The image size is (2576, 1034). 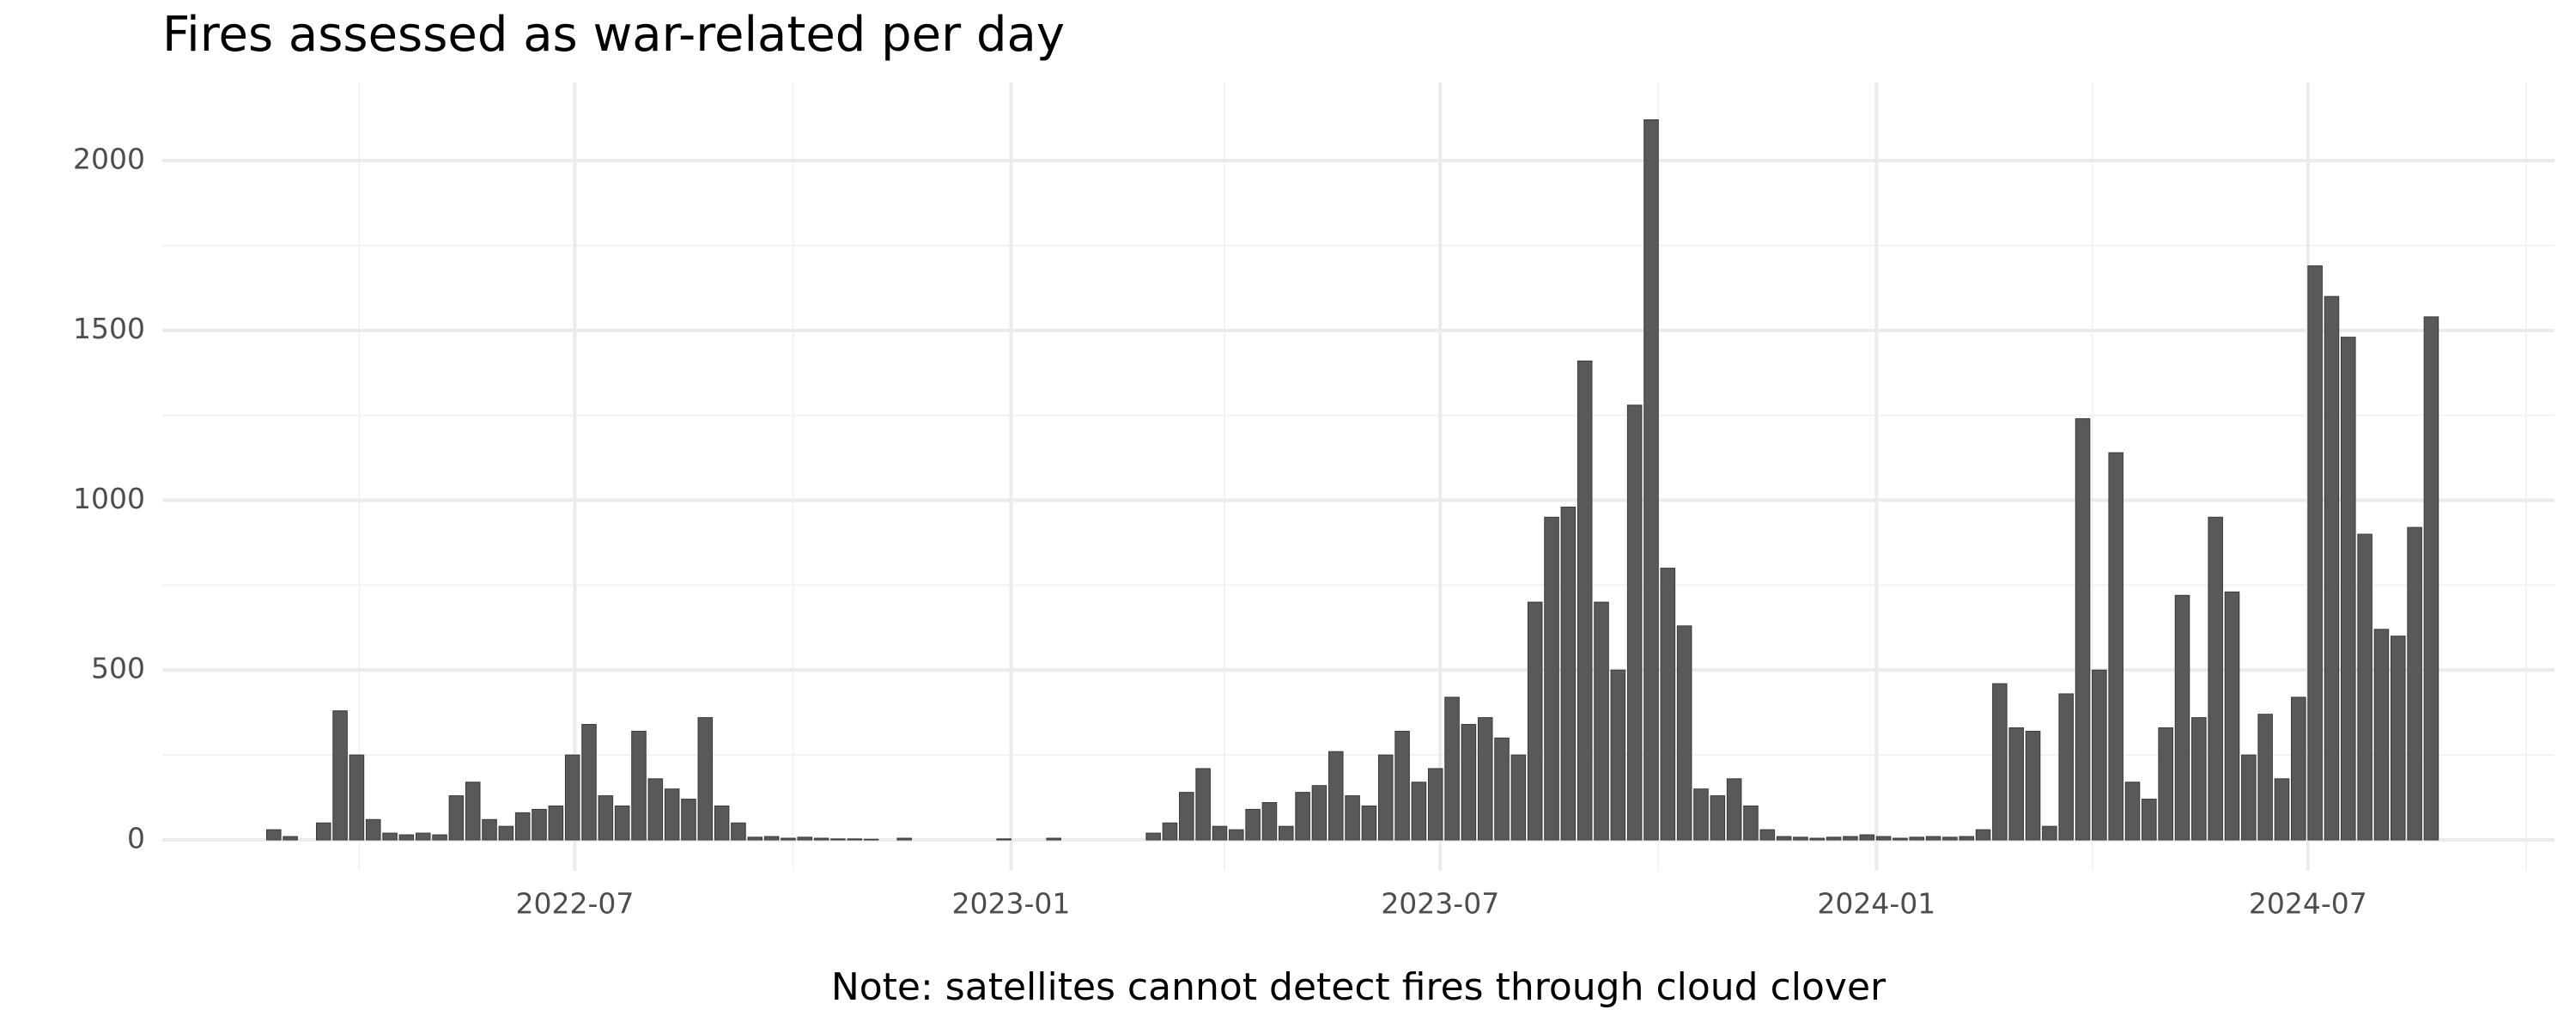 I want to click on y-tick-label: 1500, so click(x=109, y=328).